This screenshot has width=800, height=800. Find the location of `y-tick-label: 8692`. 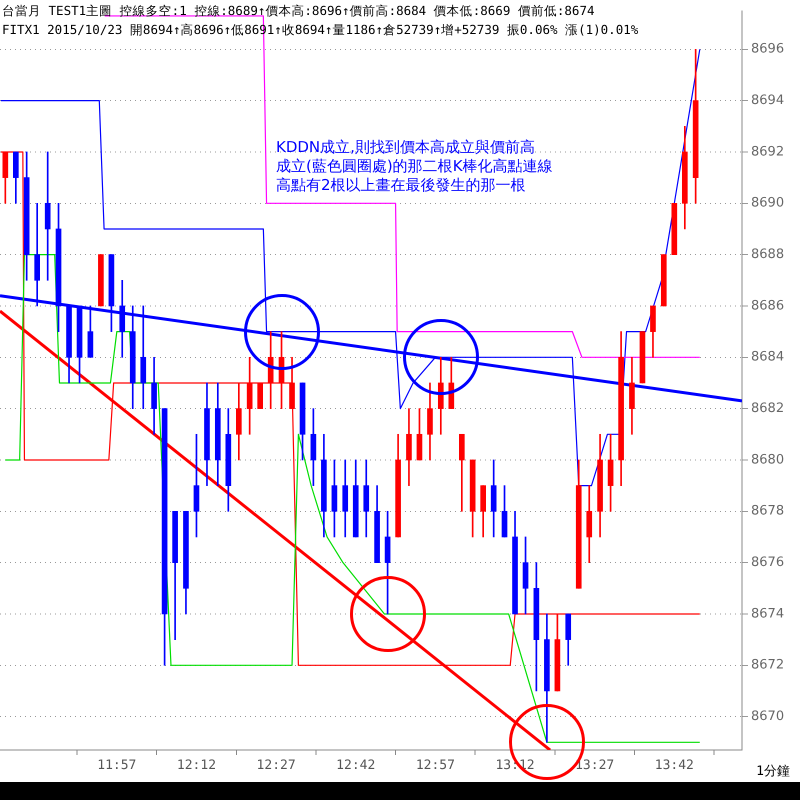

y-tick-label: 8692 is located at coordinates (767, 152).